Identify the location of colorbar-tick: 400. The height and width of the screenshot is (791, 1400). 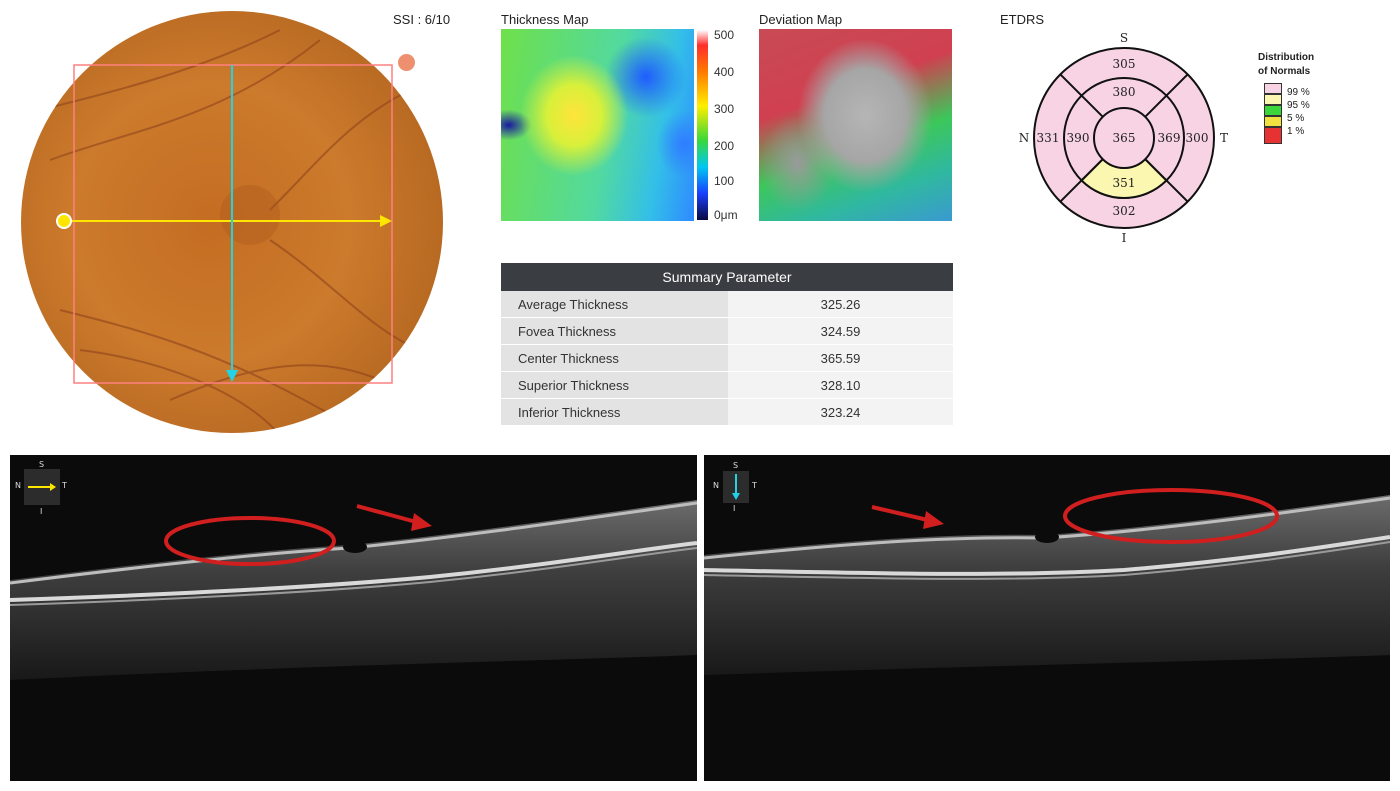
(724, 72).